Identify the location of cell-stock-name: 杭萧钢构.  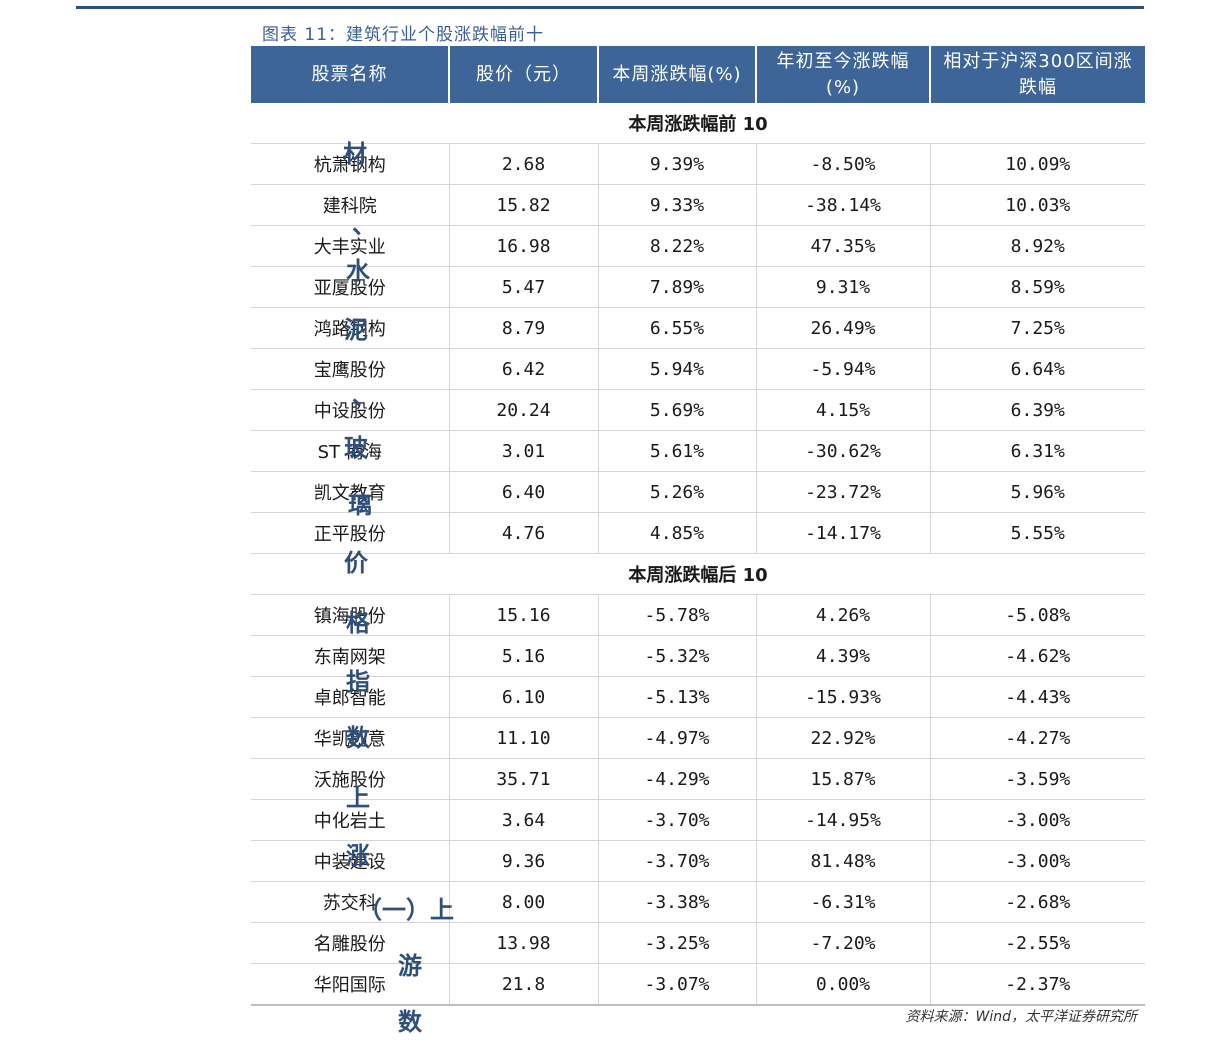
(350, 164).